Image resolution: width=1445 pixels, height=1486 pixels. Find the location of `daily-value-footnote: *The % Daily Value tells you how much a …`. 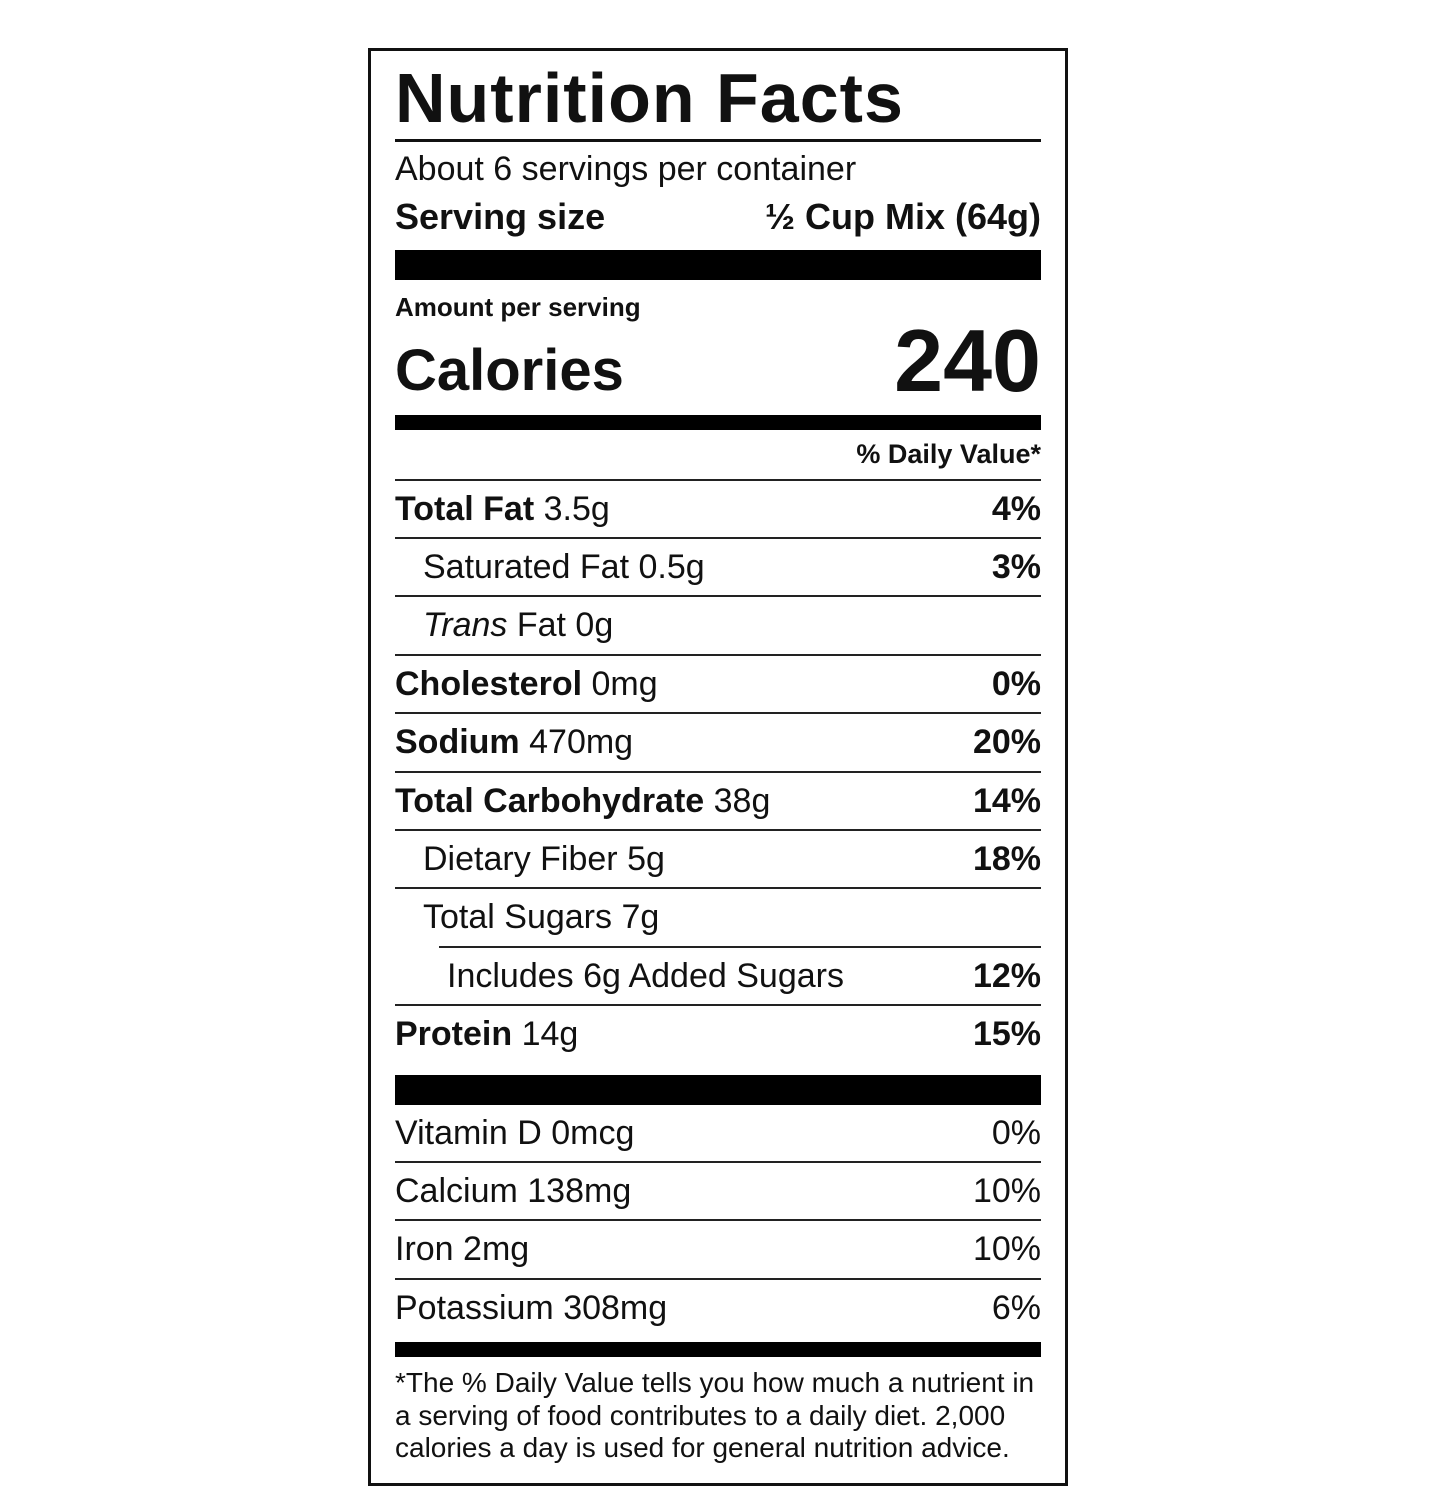

daily-value-footnote: *The % Daily Value tells you how much a … is located at coordinates (715, 1415).